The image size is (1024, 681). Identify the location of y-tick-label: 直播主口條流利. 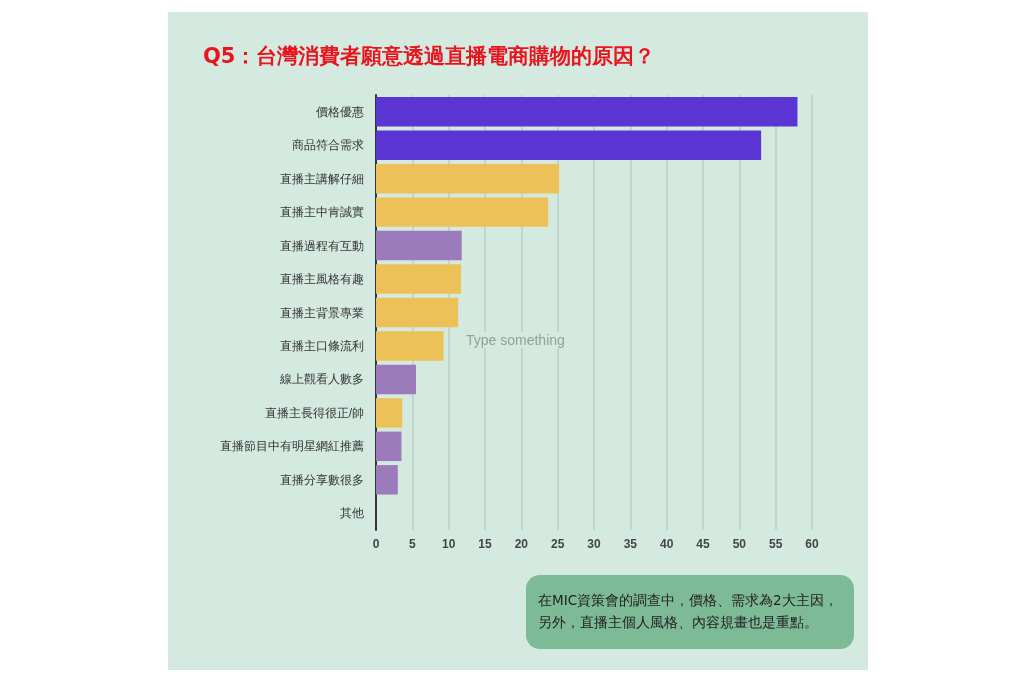
(322, 345).